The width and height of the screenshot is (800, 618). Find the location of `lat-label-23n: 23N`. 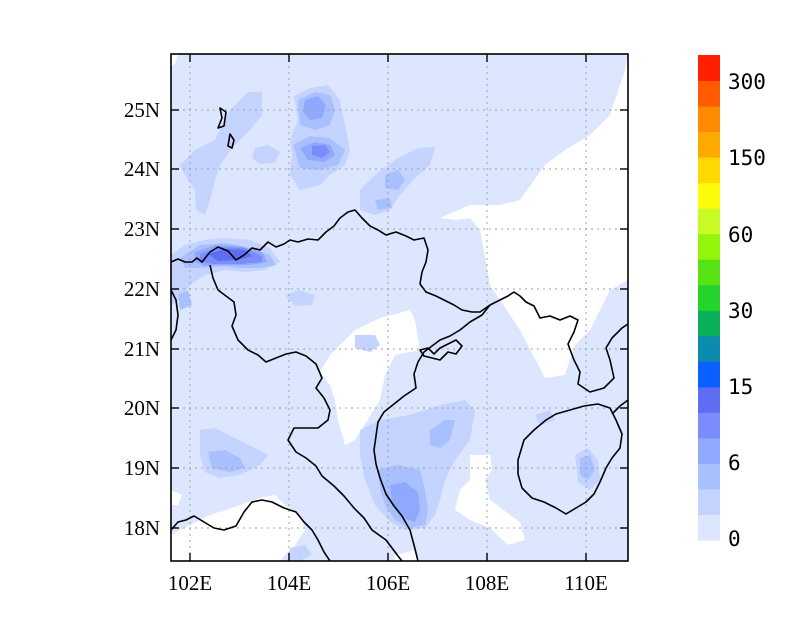

lat-label-23n: 23N is located at coordinates (142, 229).